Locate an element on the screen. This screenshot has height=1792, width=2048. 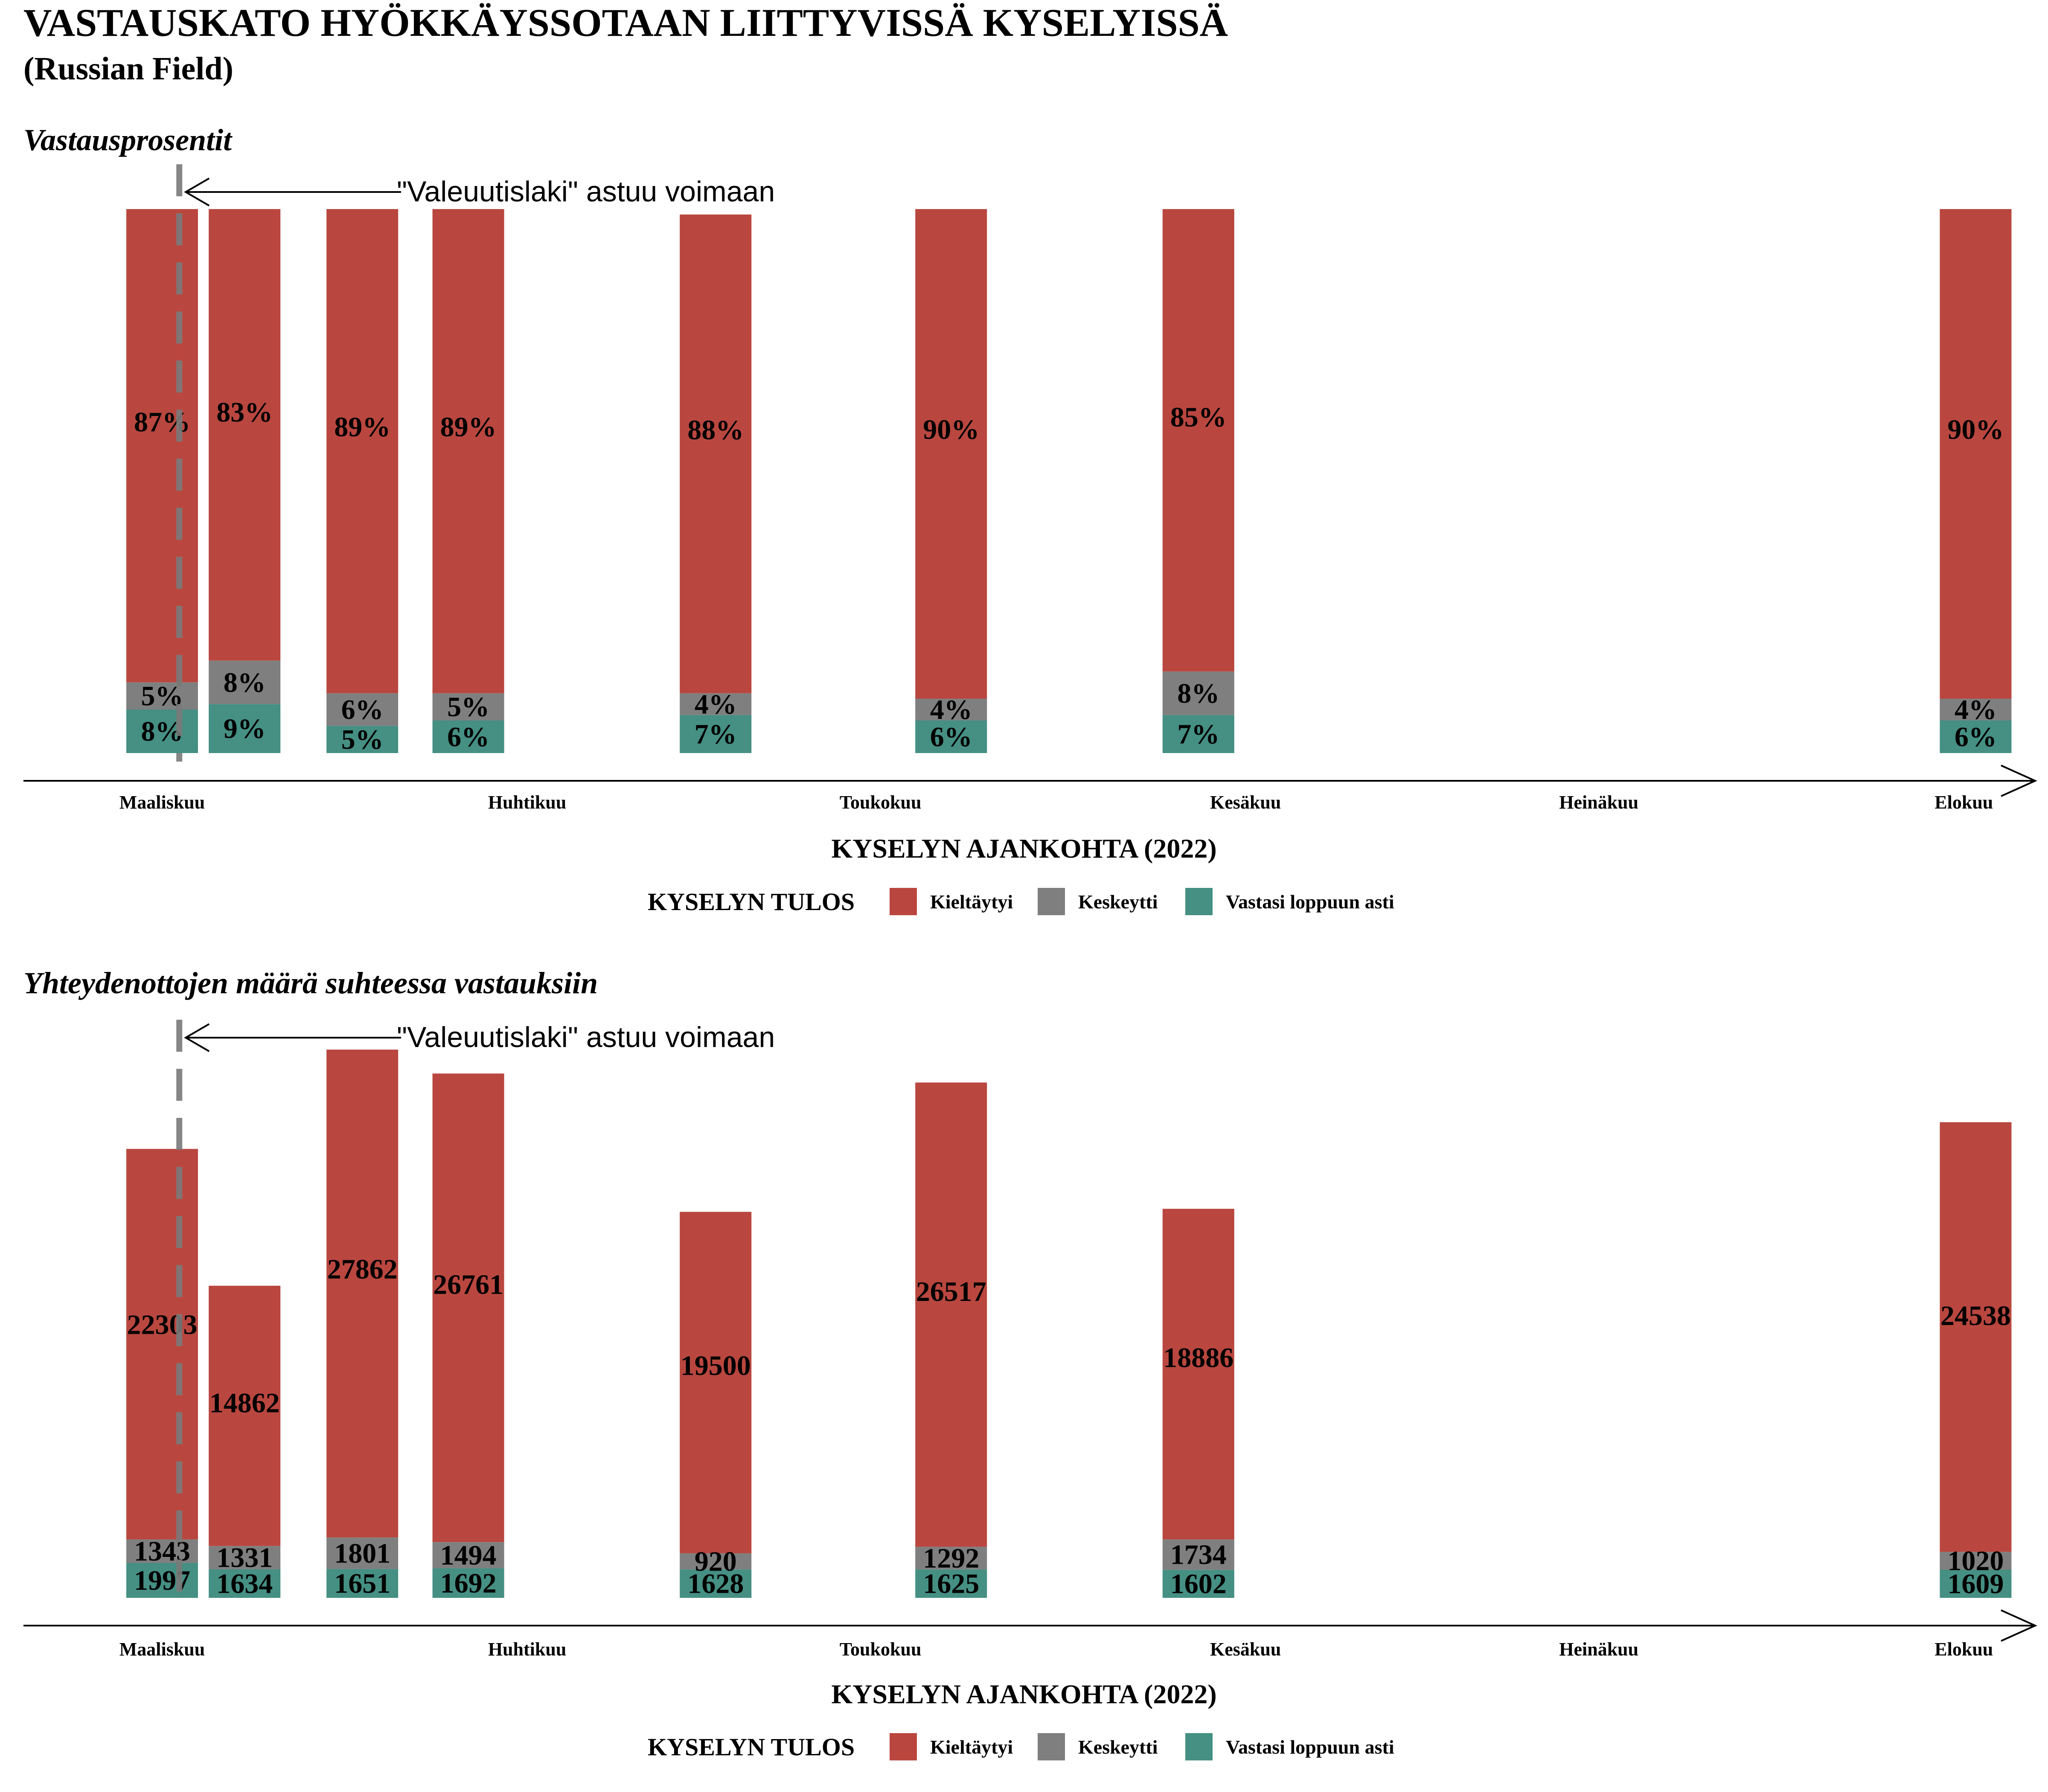
data-label: 7% is located at coordinates (1198, 734).